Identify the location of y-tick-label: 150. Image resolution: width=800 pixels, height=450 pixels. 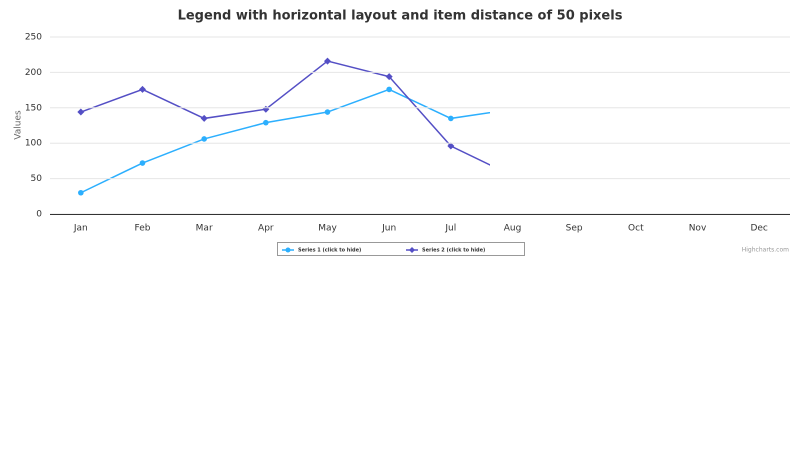
(33, 108).